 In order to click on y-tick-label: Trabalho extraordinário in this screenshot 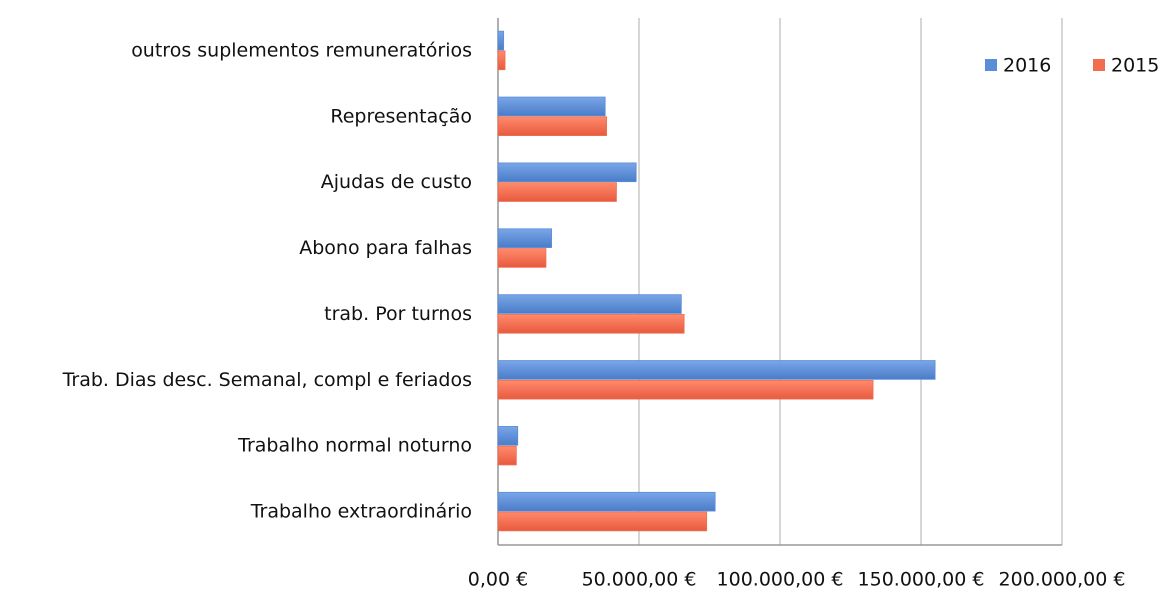, I will do `click(361, 512)`.